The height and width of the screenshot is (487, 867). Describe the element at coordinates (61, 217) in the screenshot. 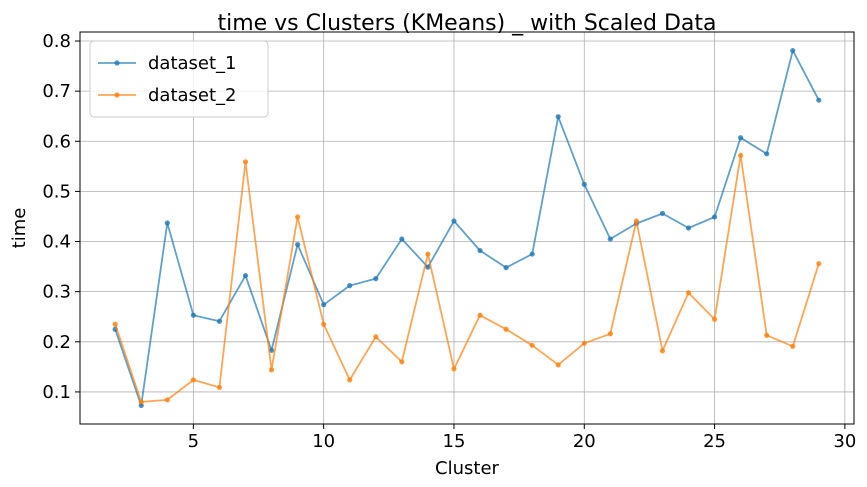

I see `y-axis: 0.1 0.2 0.3 0.4 0.5 0.6 0.7 0.8` at that location.